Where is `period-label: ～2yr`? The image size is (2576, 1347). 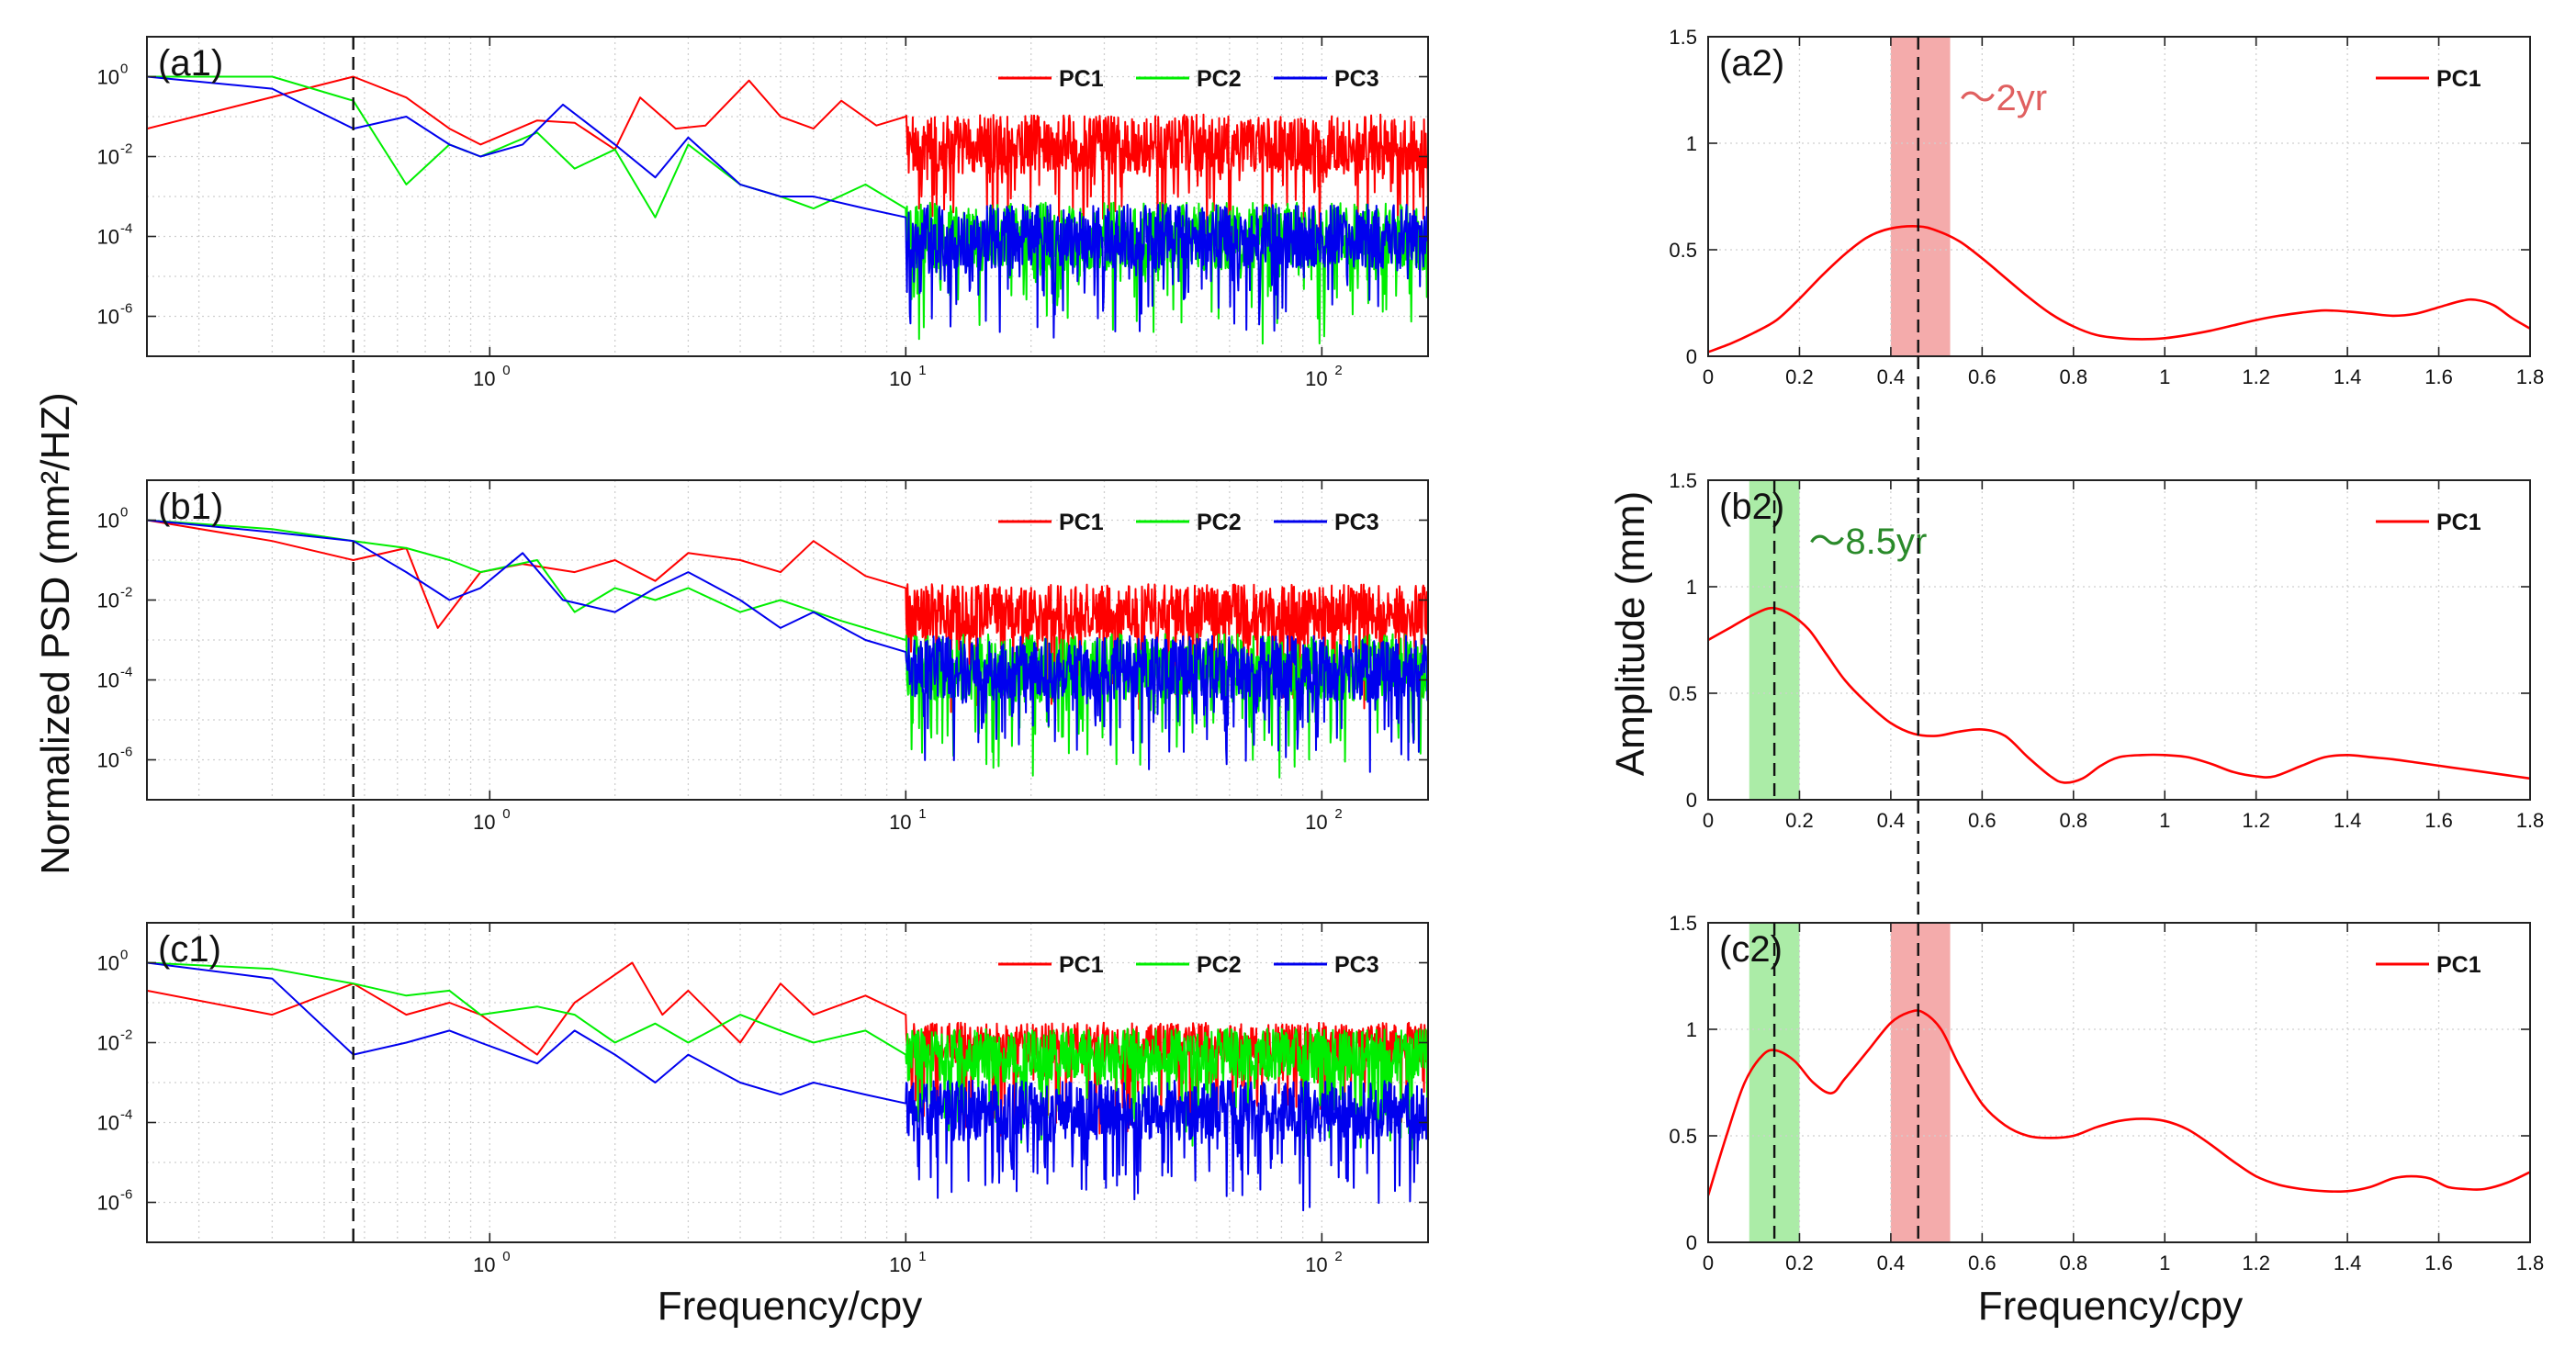
period-label: ～2yr is located at coordinates (2004, 98).